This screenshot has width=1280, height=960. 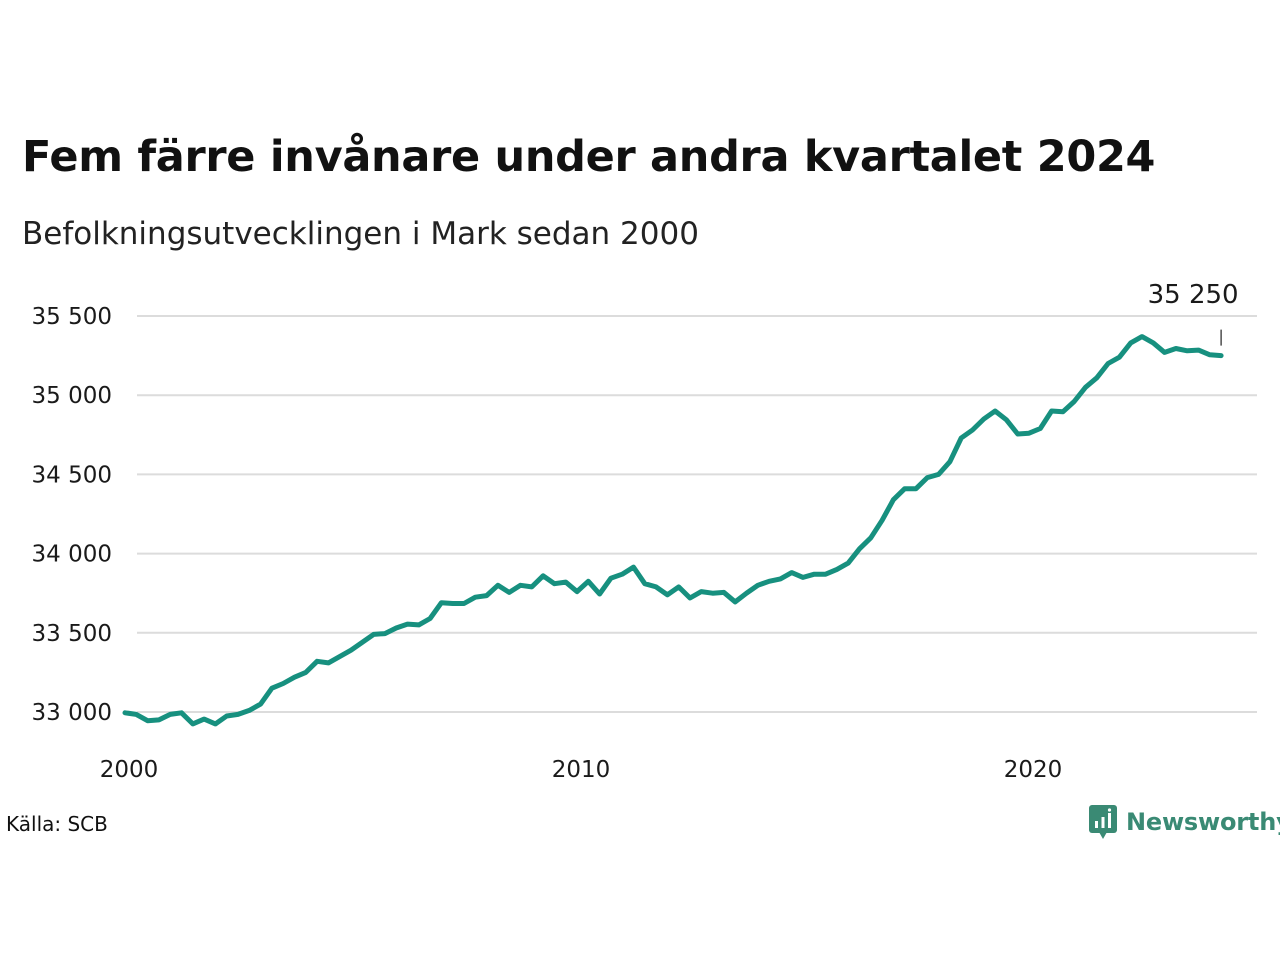 I want to click on source-label: Källa: SCB, so click(x=57, y=824).